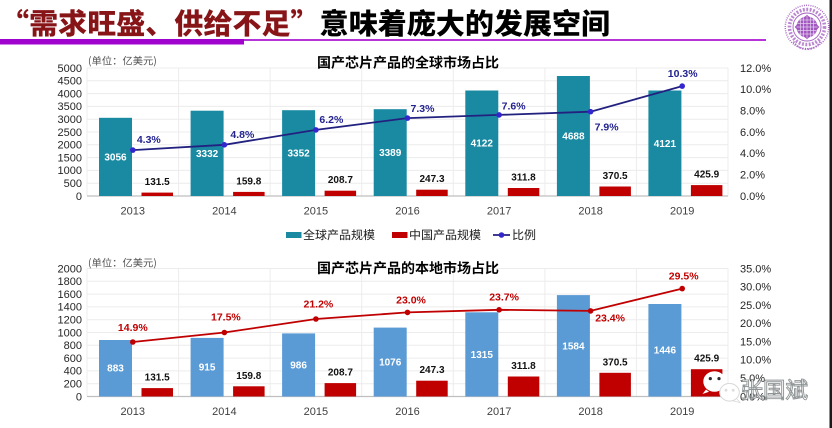 The height and width of the screenshot is (428, 832). What do you see at coordinates (665, 351) in the screenshot?
I see `svg-text: 1446` at bounding box center [665, 351].